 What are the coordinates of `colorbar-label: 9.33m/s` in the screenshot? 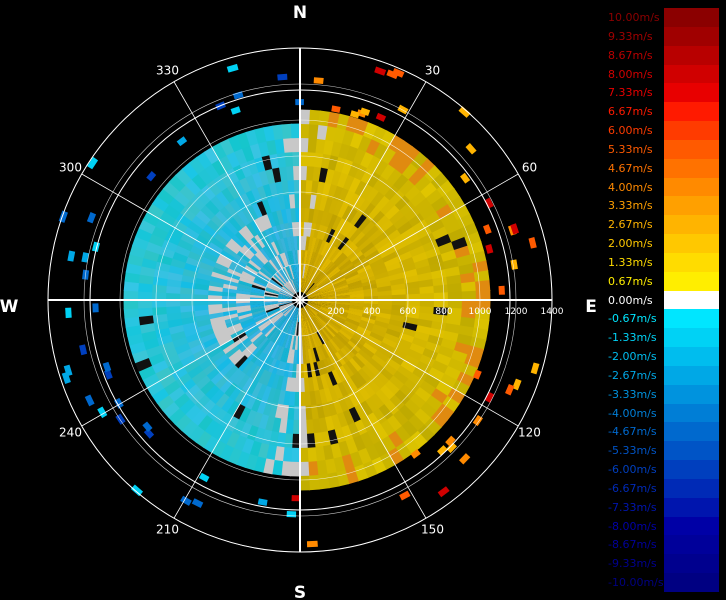 It's located at (630, 36).